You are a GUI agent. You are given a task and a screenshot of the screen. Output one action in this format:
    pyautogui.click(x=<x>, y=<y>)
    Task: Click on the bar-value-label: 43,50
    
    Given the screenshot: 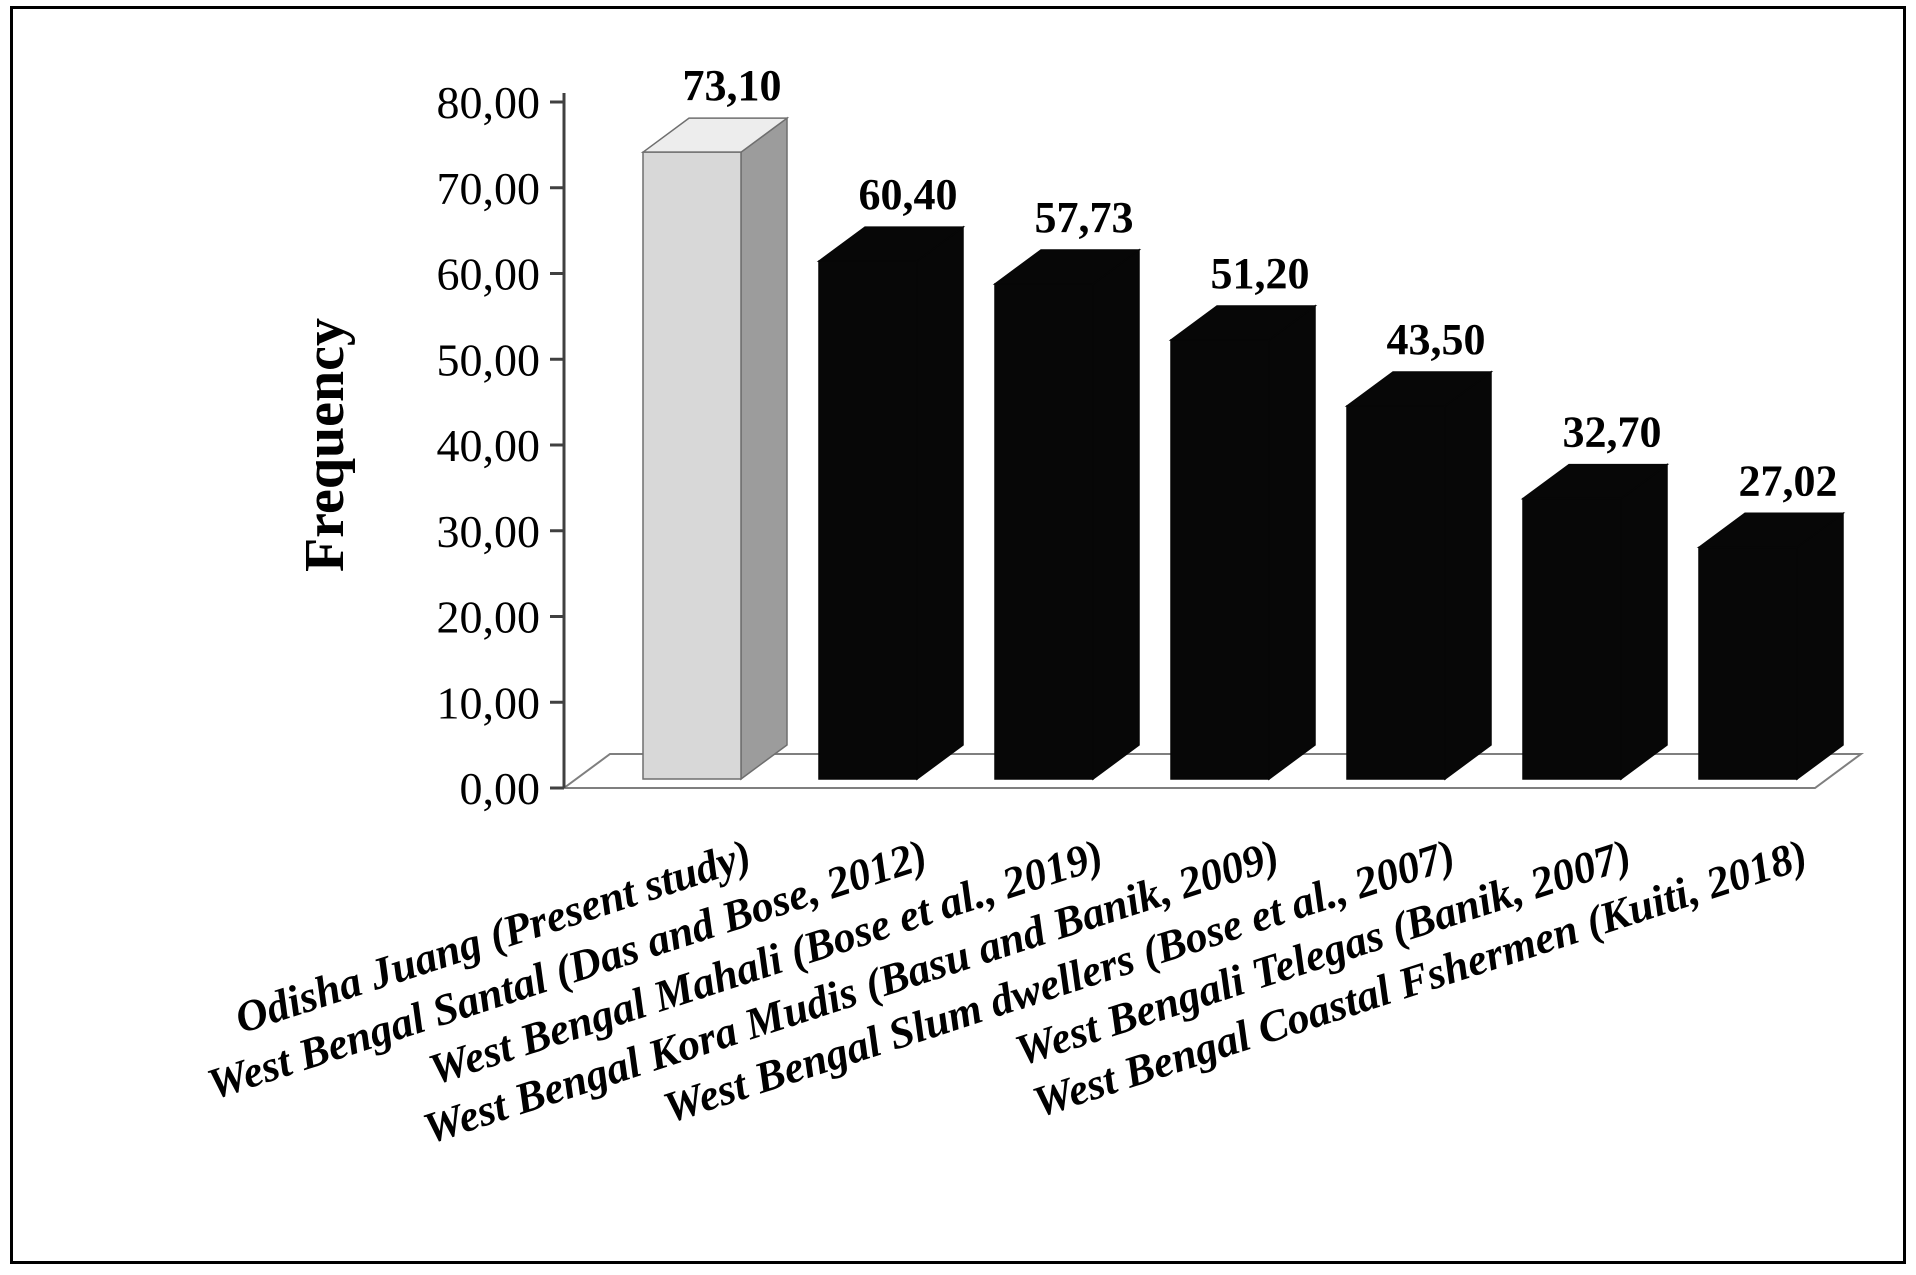 What is the action you would take?
    pyautogui.click(x=1436, y=339)
    